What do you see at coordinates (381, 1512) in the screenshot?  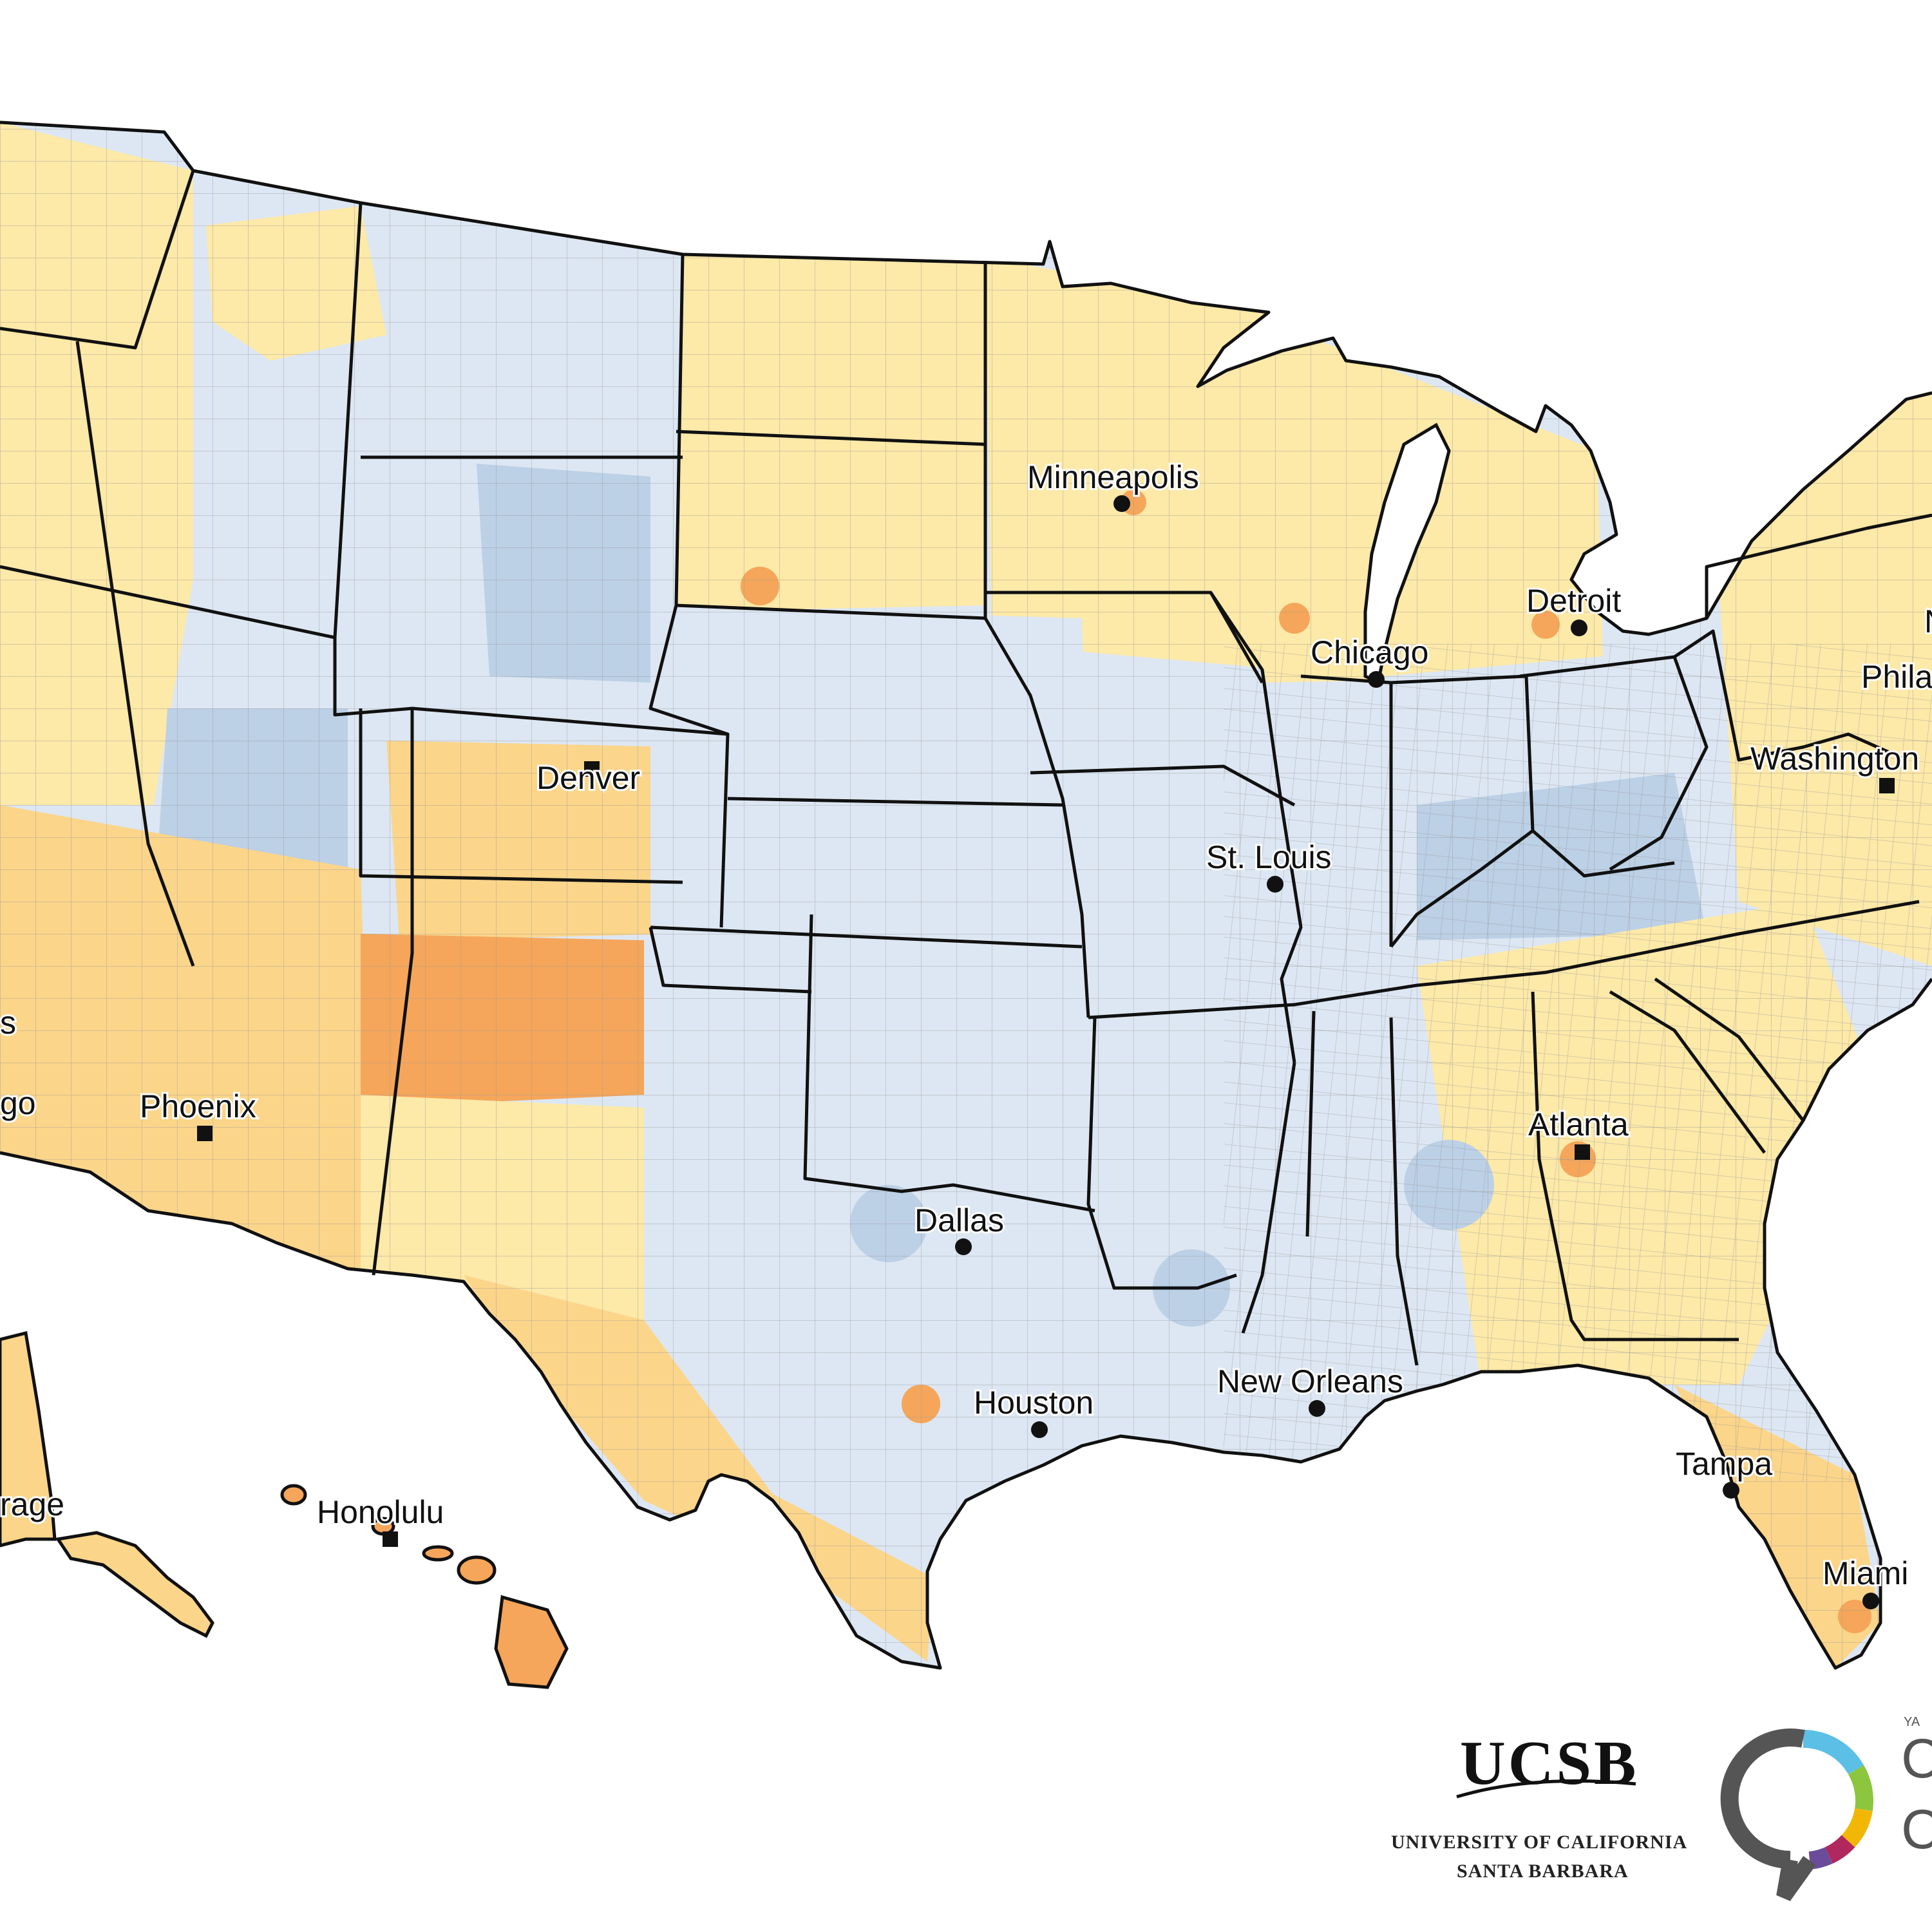 I see `city-label: Honolulu` at bounding box center [381, 1512].